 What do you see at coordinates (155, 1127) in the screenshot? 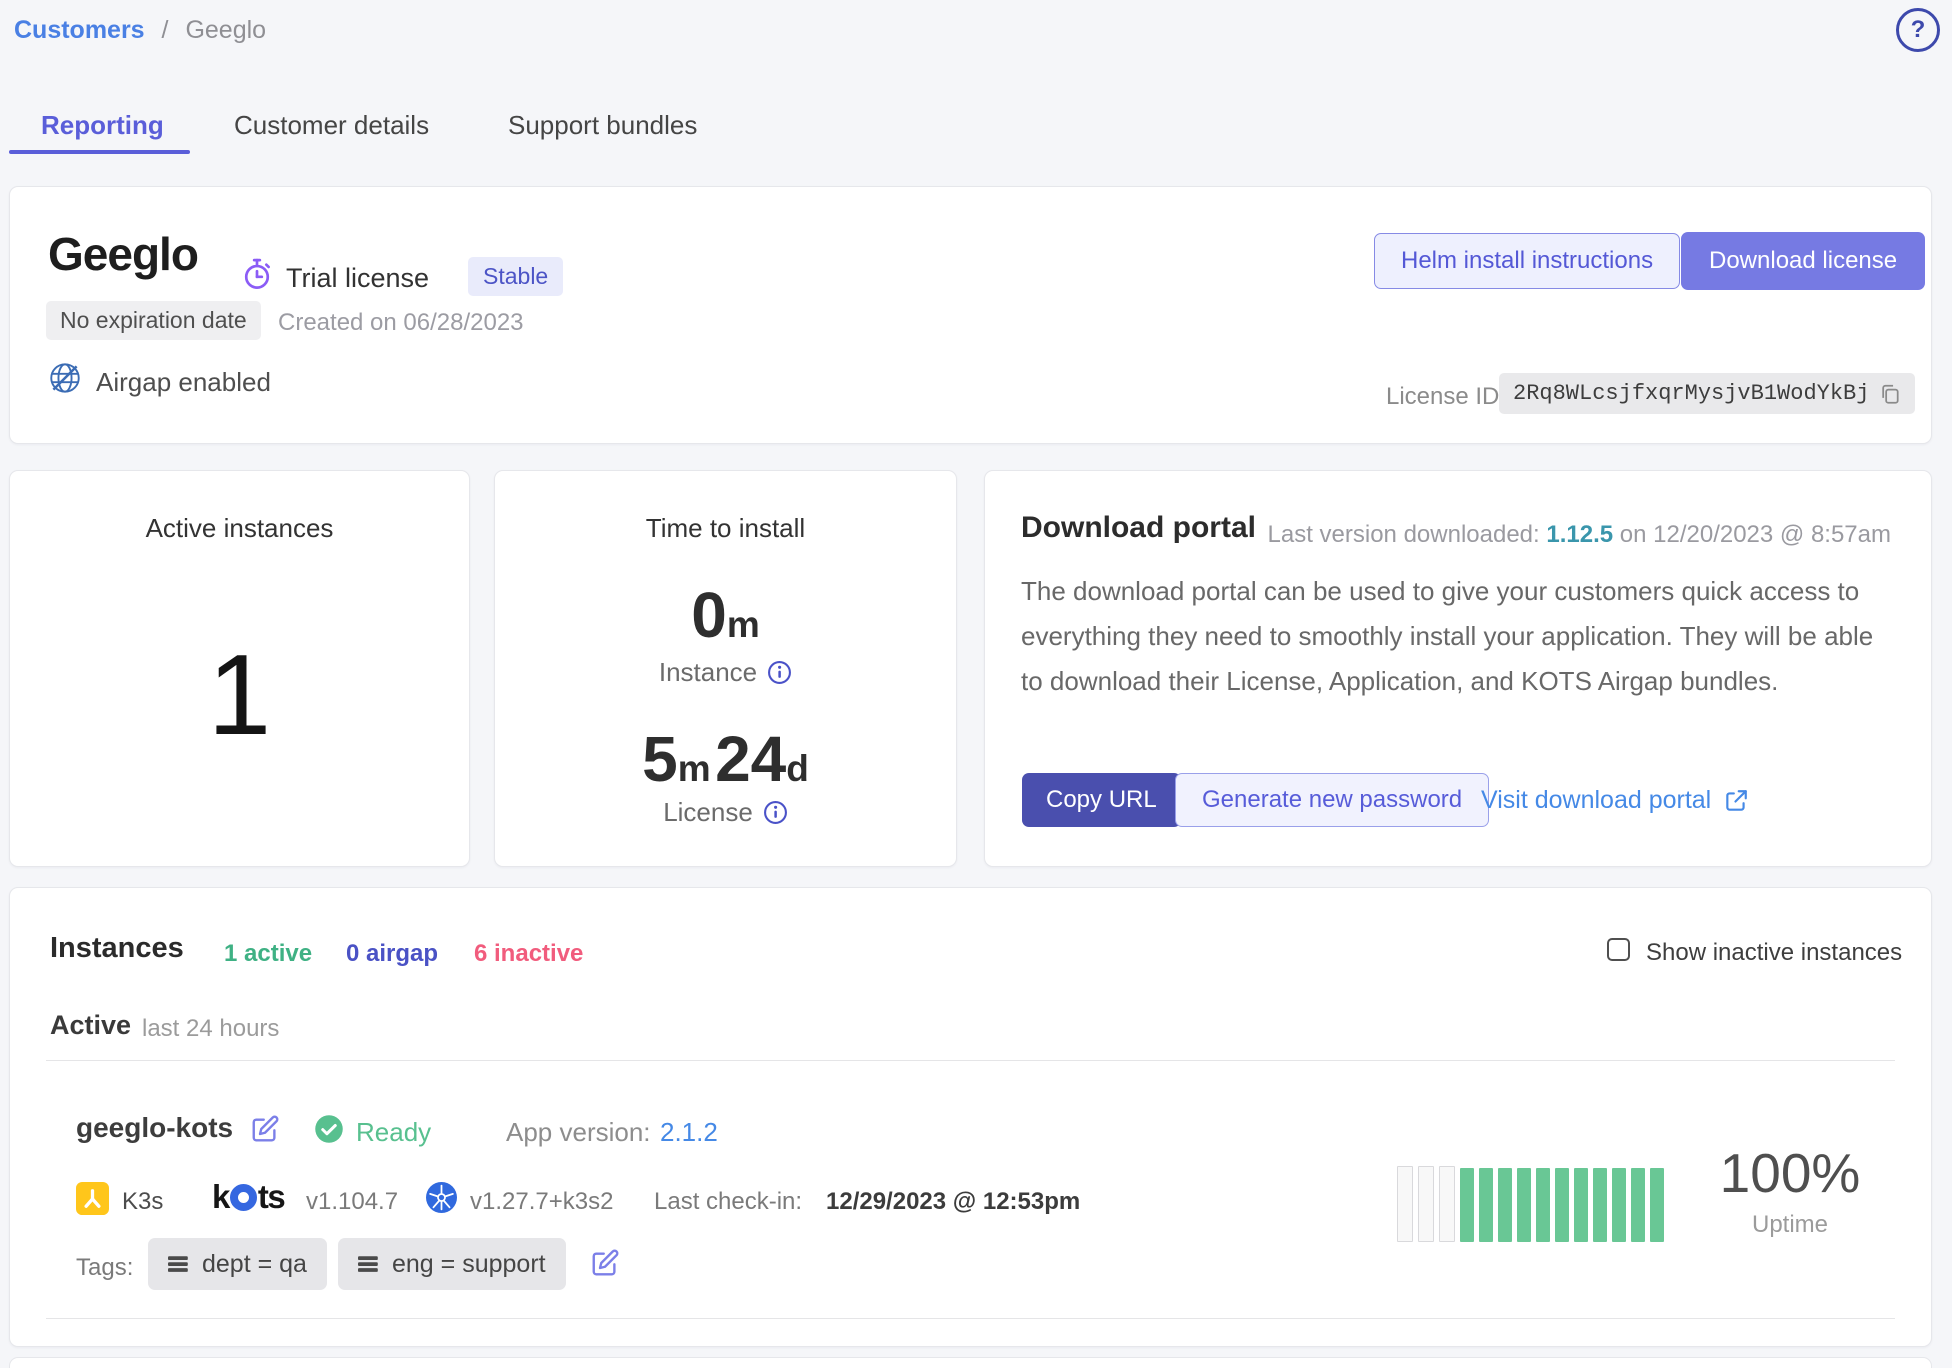
I see `instance-name: geeglo-kots` at bounding box center [155, 1127].